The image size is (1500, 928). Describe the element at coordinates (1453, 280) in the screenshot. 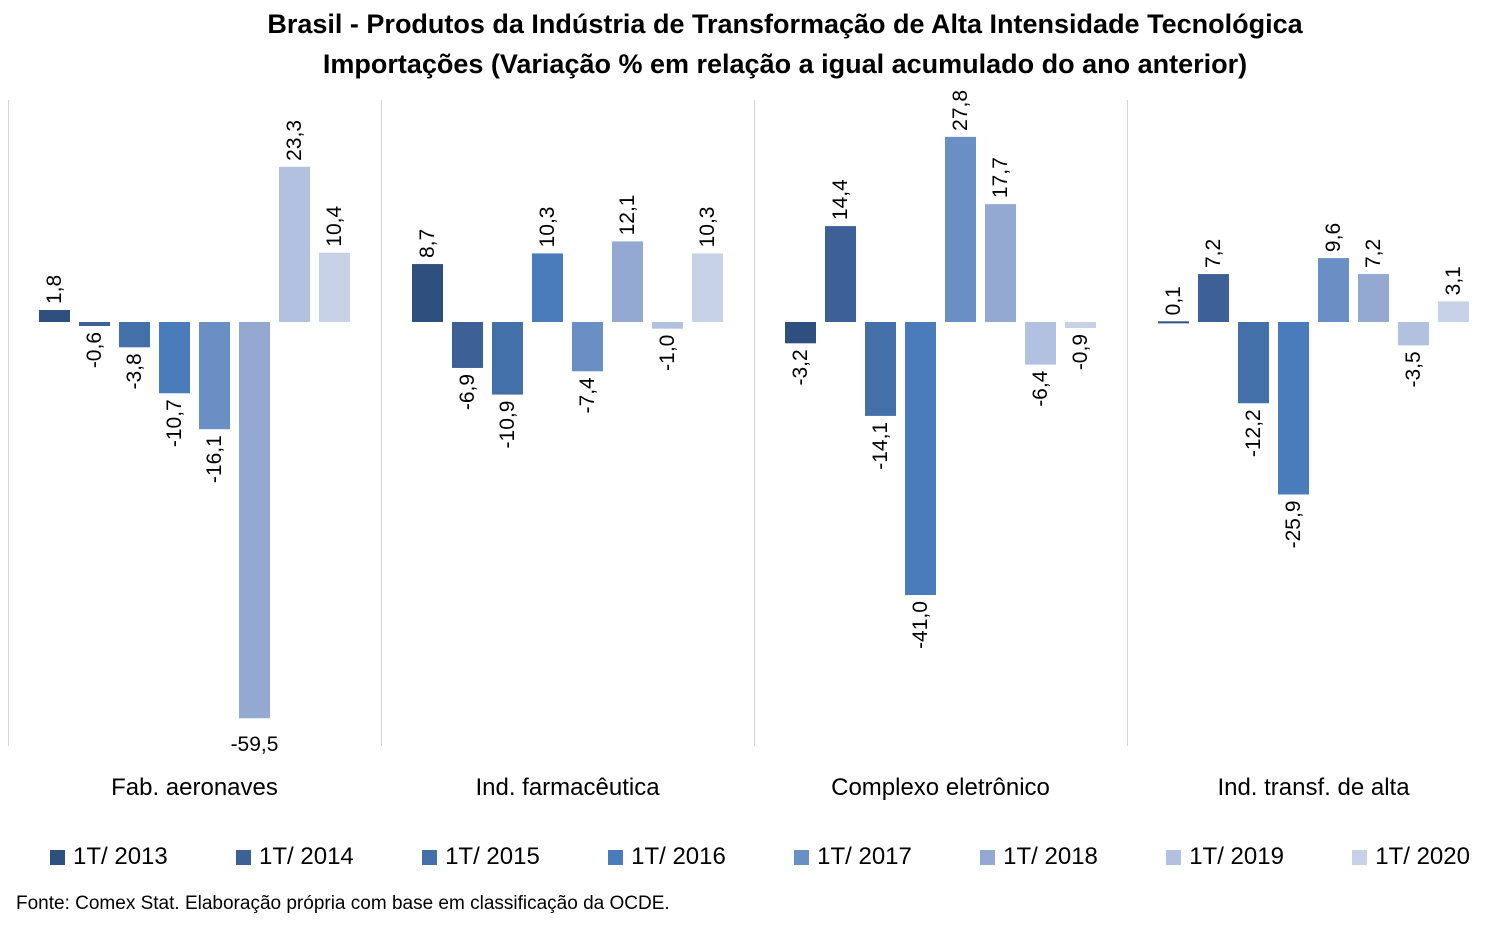

I see `data-label: 3,1` at that location.